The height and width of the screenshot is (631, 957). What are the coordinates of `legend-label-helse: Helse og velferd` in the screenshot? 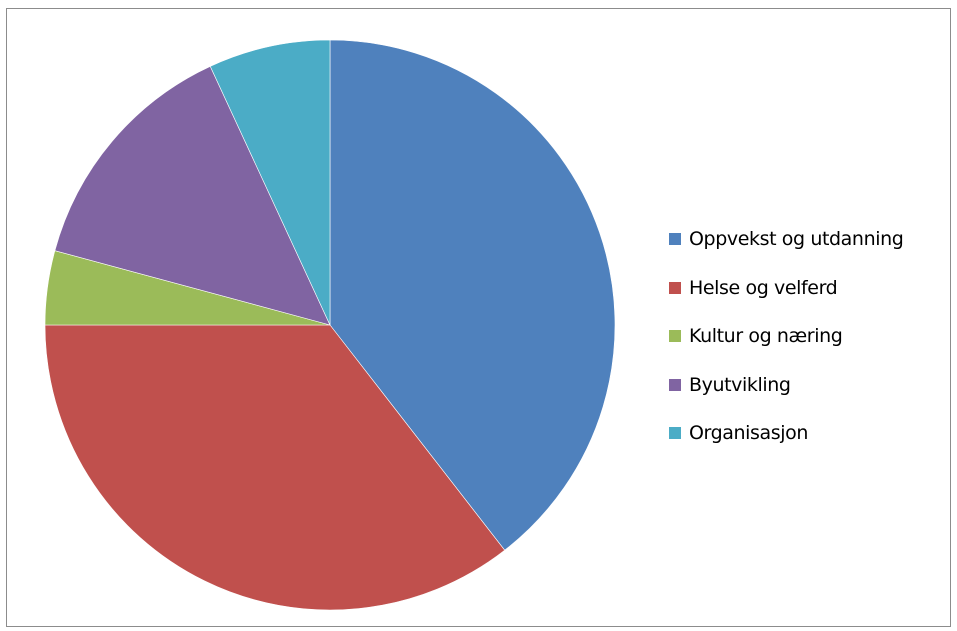 It's located at (763, 287).